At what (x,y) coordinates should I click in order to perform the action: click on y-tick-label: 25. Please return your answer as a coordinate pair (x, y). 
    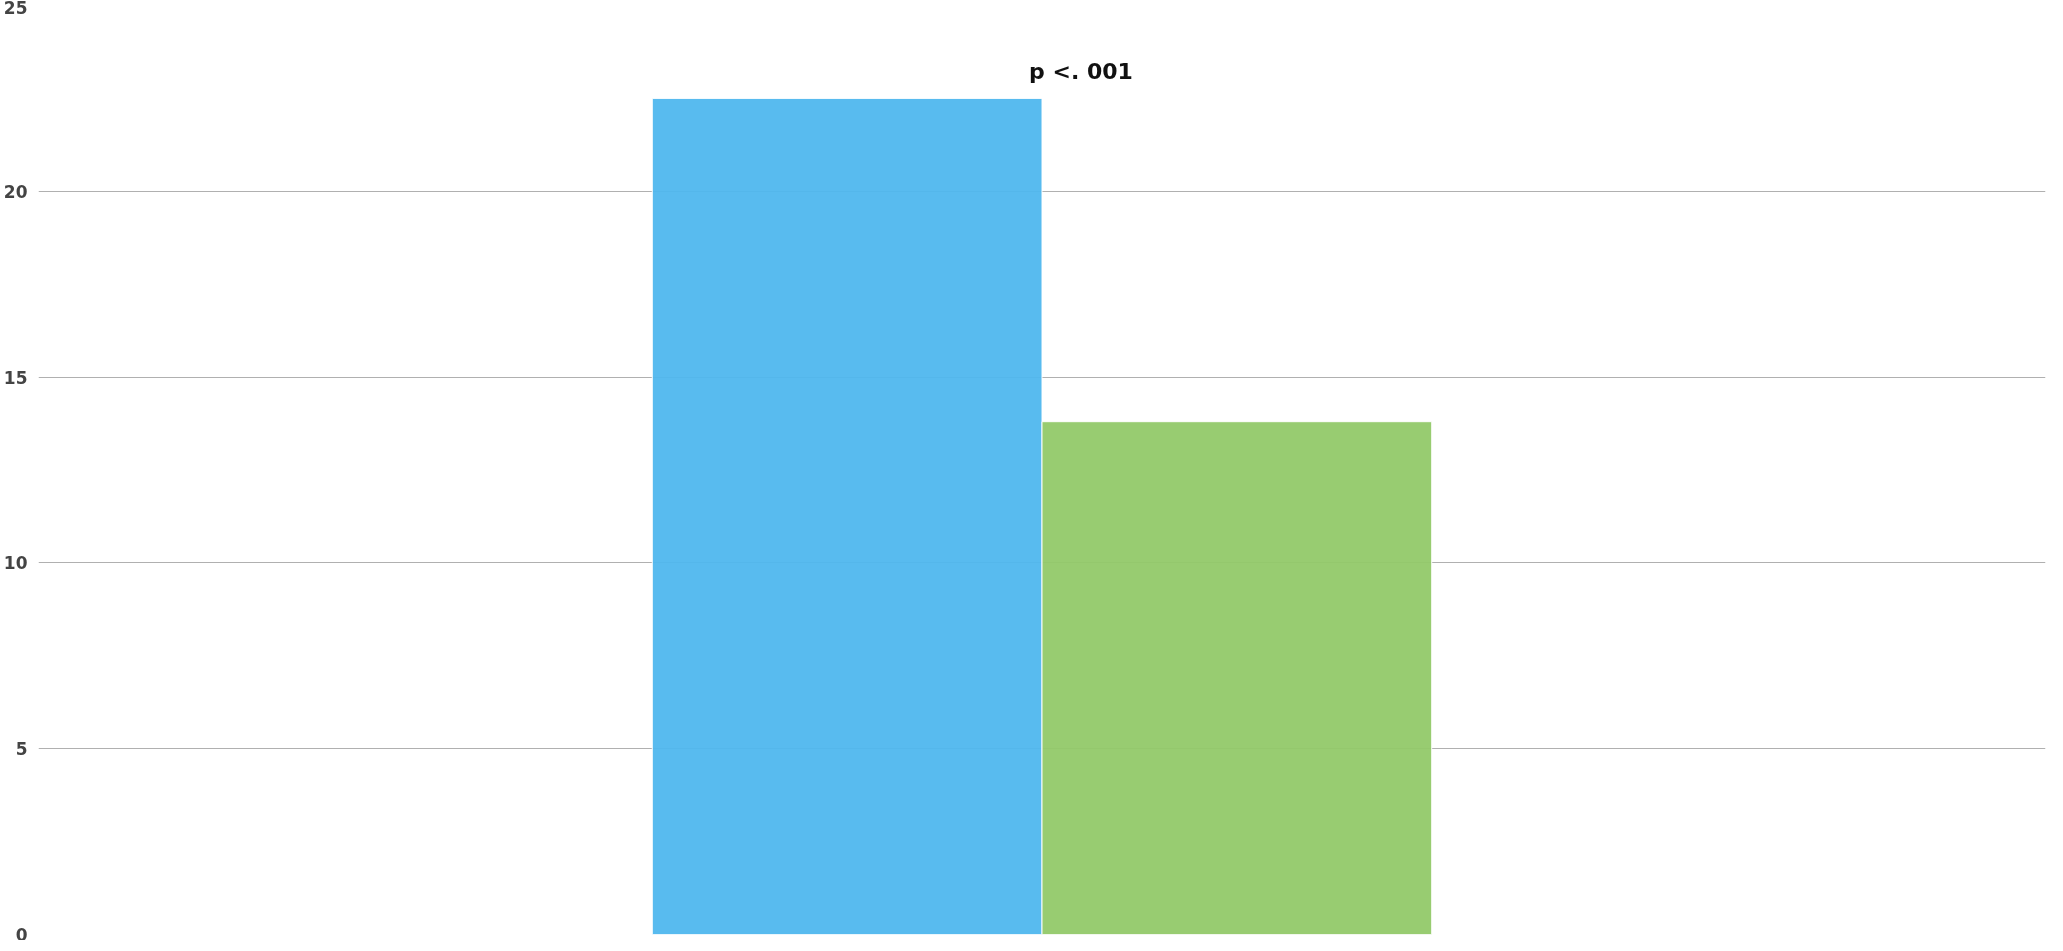
    Looking at the image, I should click on (15, 9).